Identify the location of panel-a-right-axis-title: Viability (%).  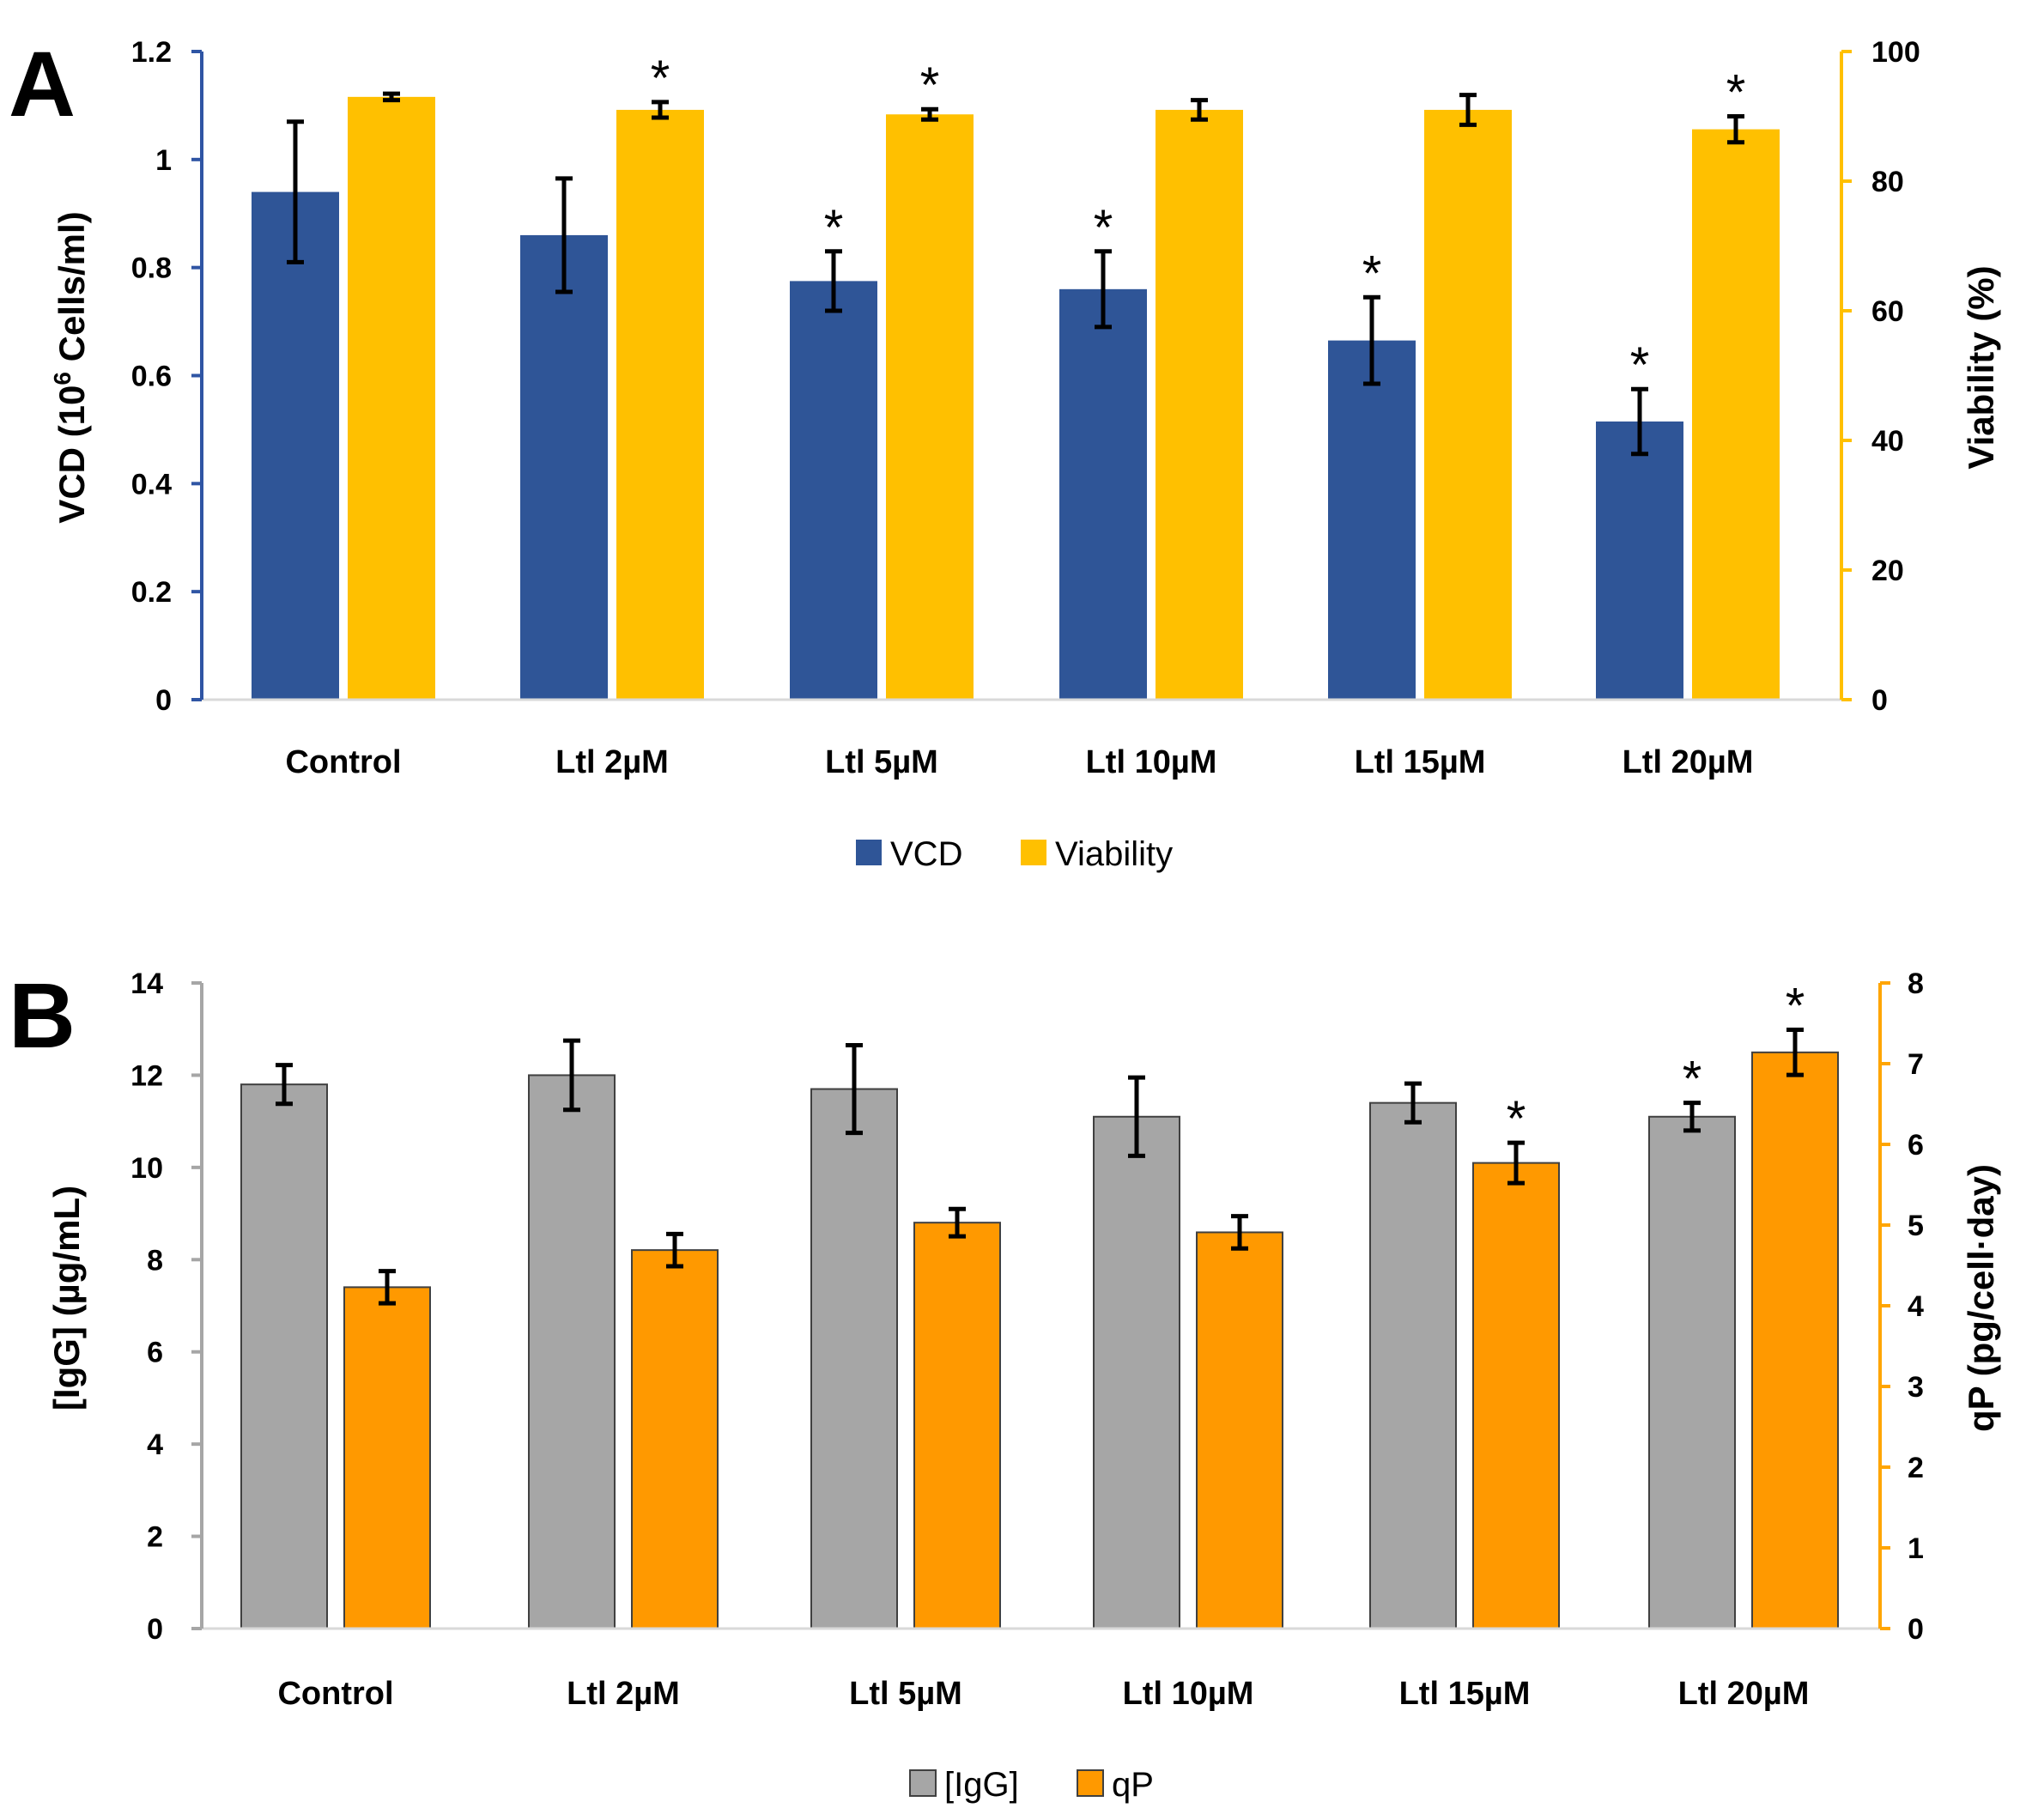
(1981, 367).